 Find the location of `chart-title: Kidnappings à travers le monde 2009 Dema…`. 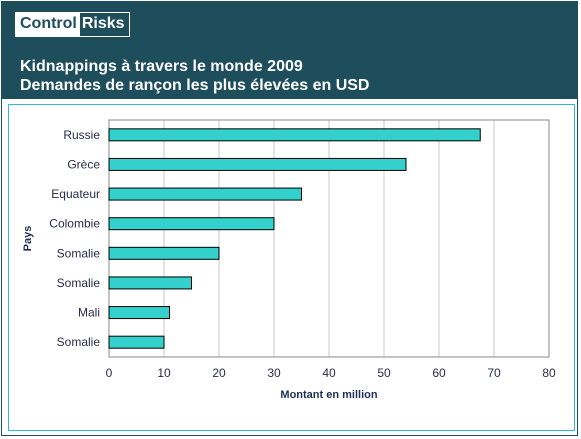

chart-title: Kidnappings à travers le monde 2009 Dema… is located at coordinates (194, 76).